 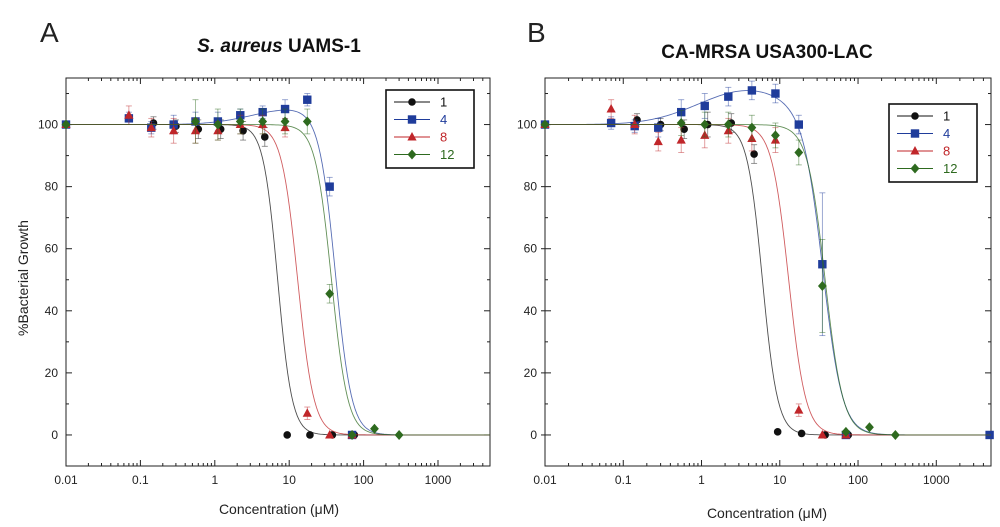 I want to click on panel-a-x-axis-label: Concentration (μM), so click(x=279, y=509).